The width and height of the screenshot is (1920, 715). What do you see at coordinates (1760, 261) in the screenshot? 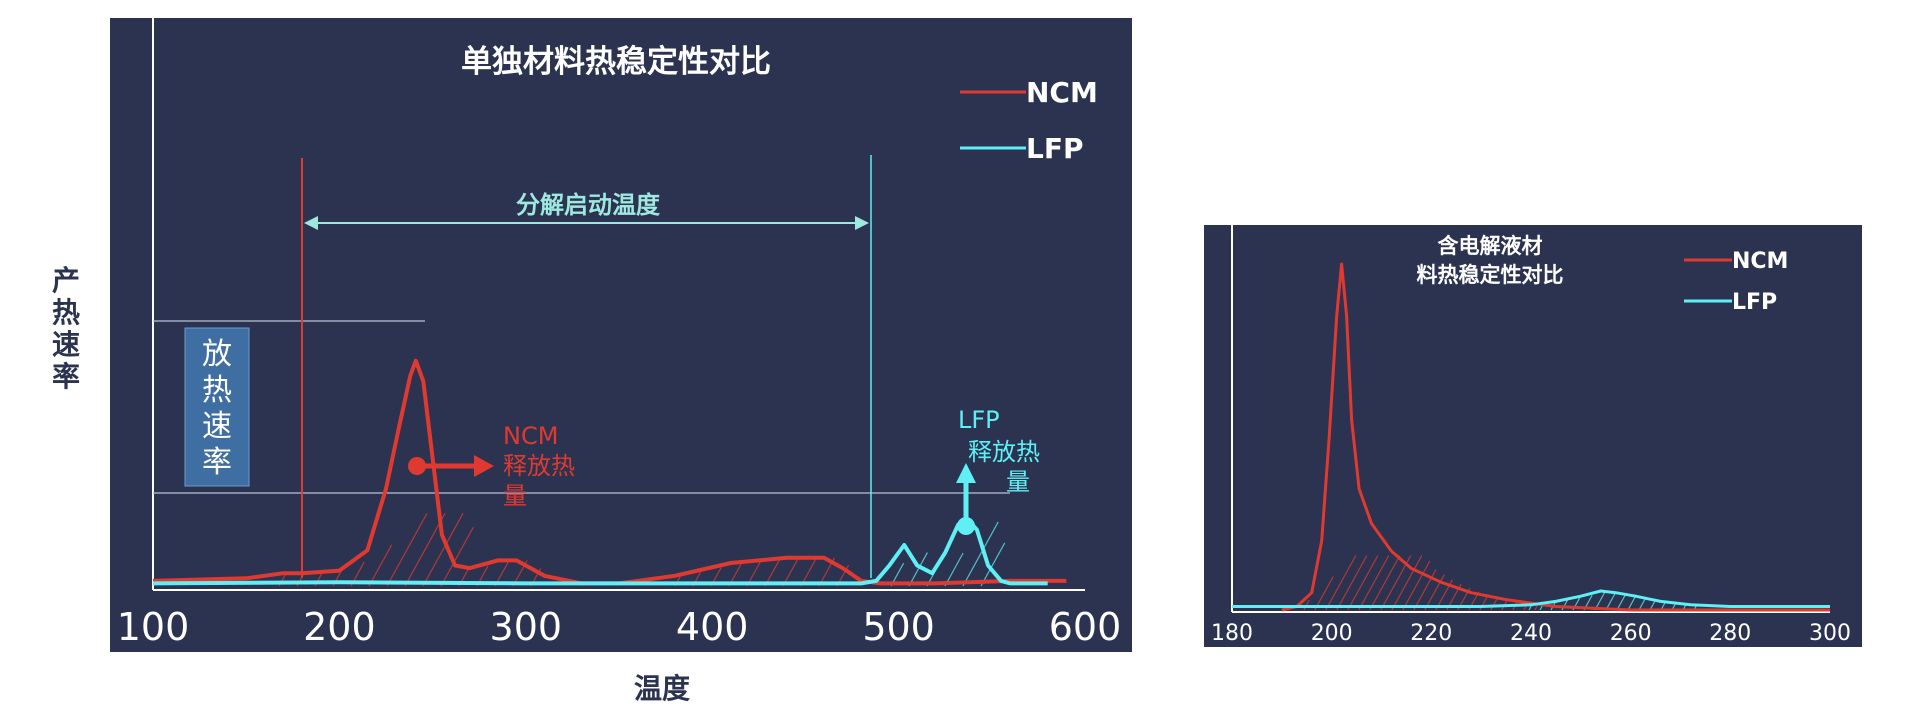
I see `inset-legend-ncm-label: NCM` at bounding box center [1760, 261].